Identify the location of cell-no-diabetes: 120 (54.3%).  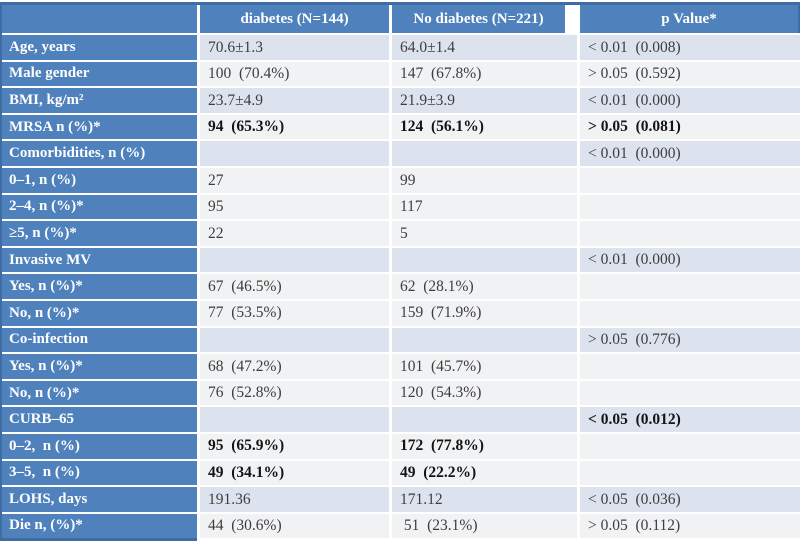
(484, 393).